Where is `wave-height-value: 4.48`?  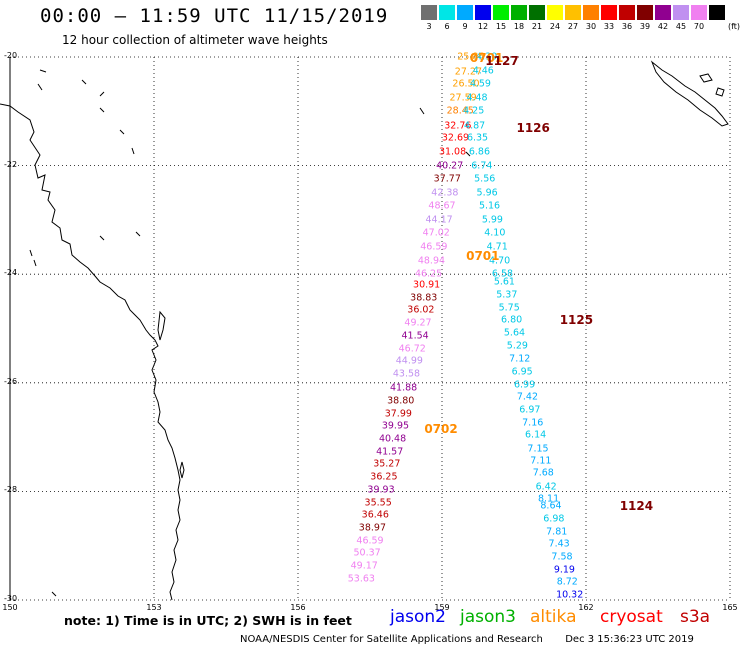
wave-height-value: 4.48 is located at coordinates (477, 98).